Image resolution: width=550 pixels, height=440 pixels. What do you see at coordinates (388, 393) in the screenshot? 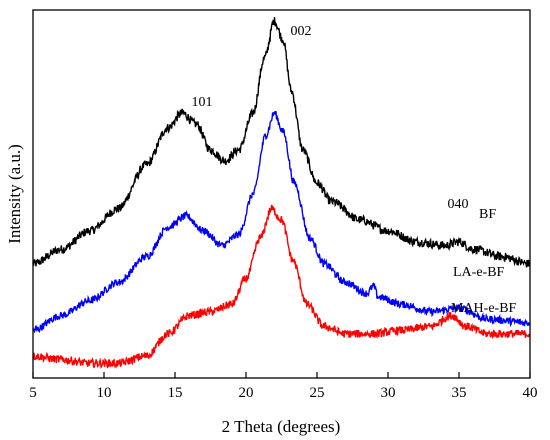
I see `x-tick-label: 30` at bounding box center [388, 393].